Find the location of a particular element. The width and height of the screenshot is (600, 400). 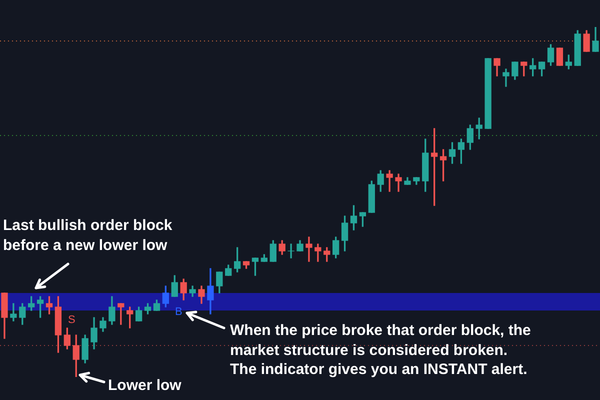

annotation: S is located at coordinates (72, 320).